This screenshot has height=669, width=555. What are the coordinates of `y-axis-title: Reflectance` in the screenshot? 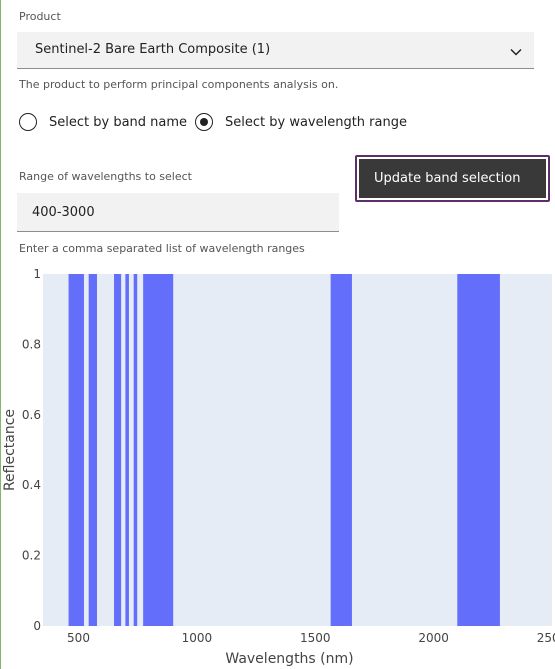 It's located at (10, 450).